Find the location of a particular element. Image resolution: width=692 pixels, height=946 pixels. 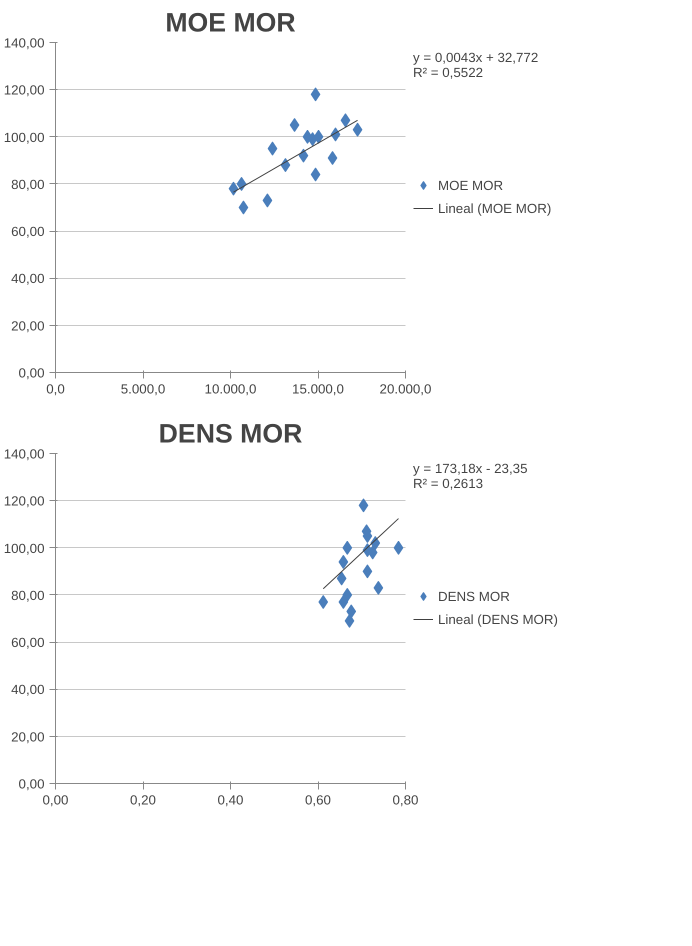

legend-label: Lineal (MOE MOR) is located at coordinates (495, 208).